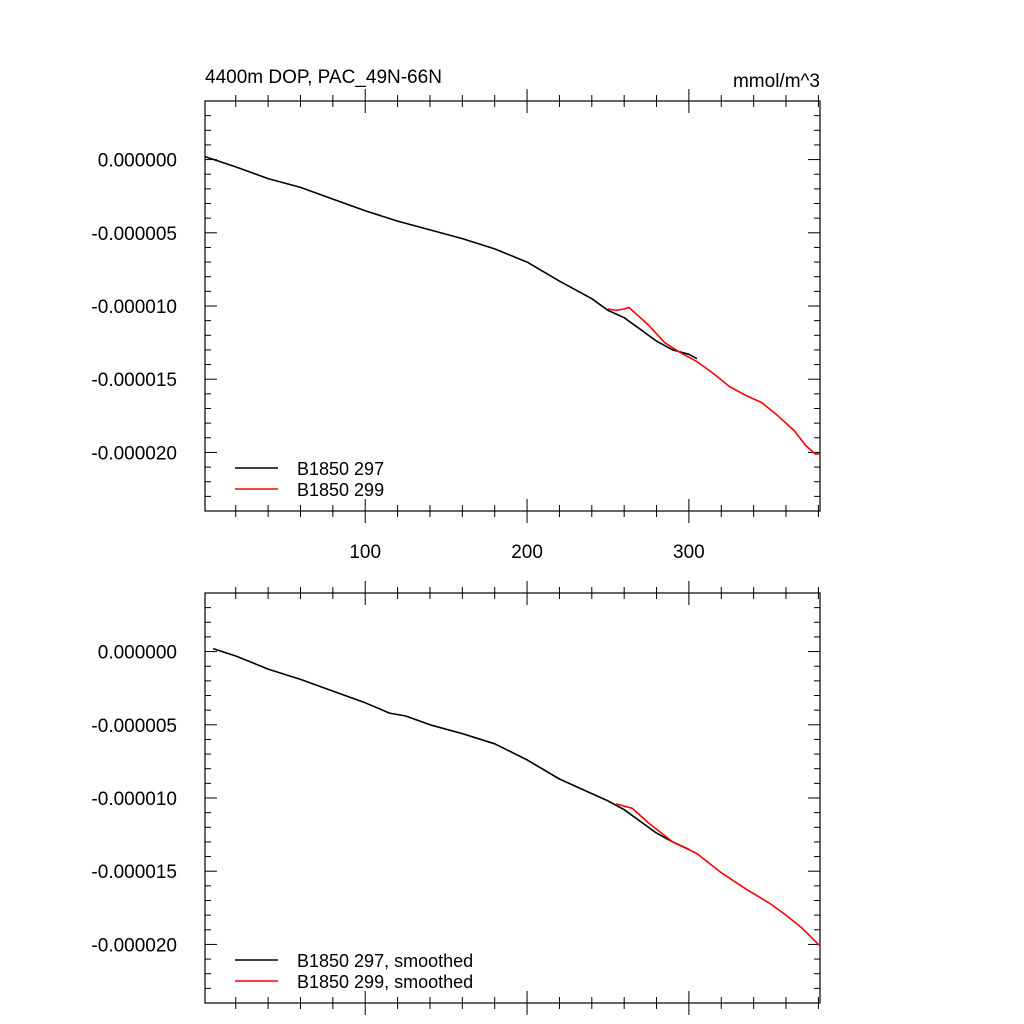 Image resolution: width=1024 pixels, height=1024 pixels. I want to click on legend-label: B1850 297, smoothed, so click(385, 961).